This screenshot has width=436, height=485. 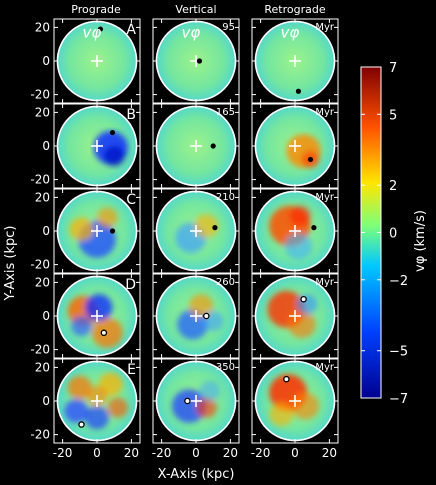 I want to click on time-label: 165, so click(x=225, y=112).